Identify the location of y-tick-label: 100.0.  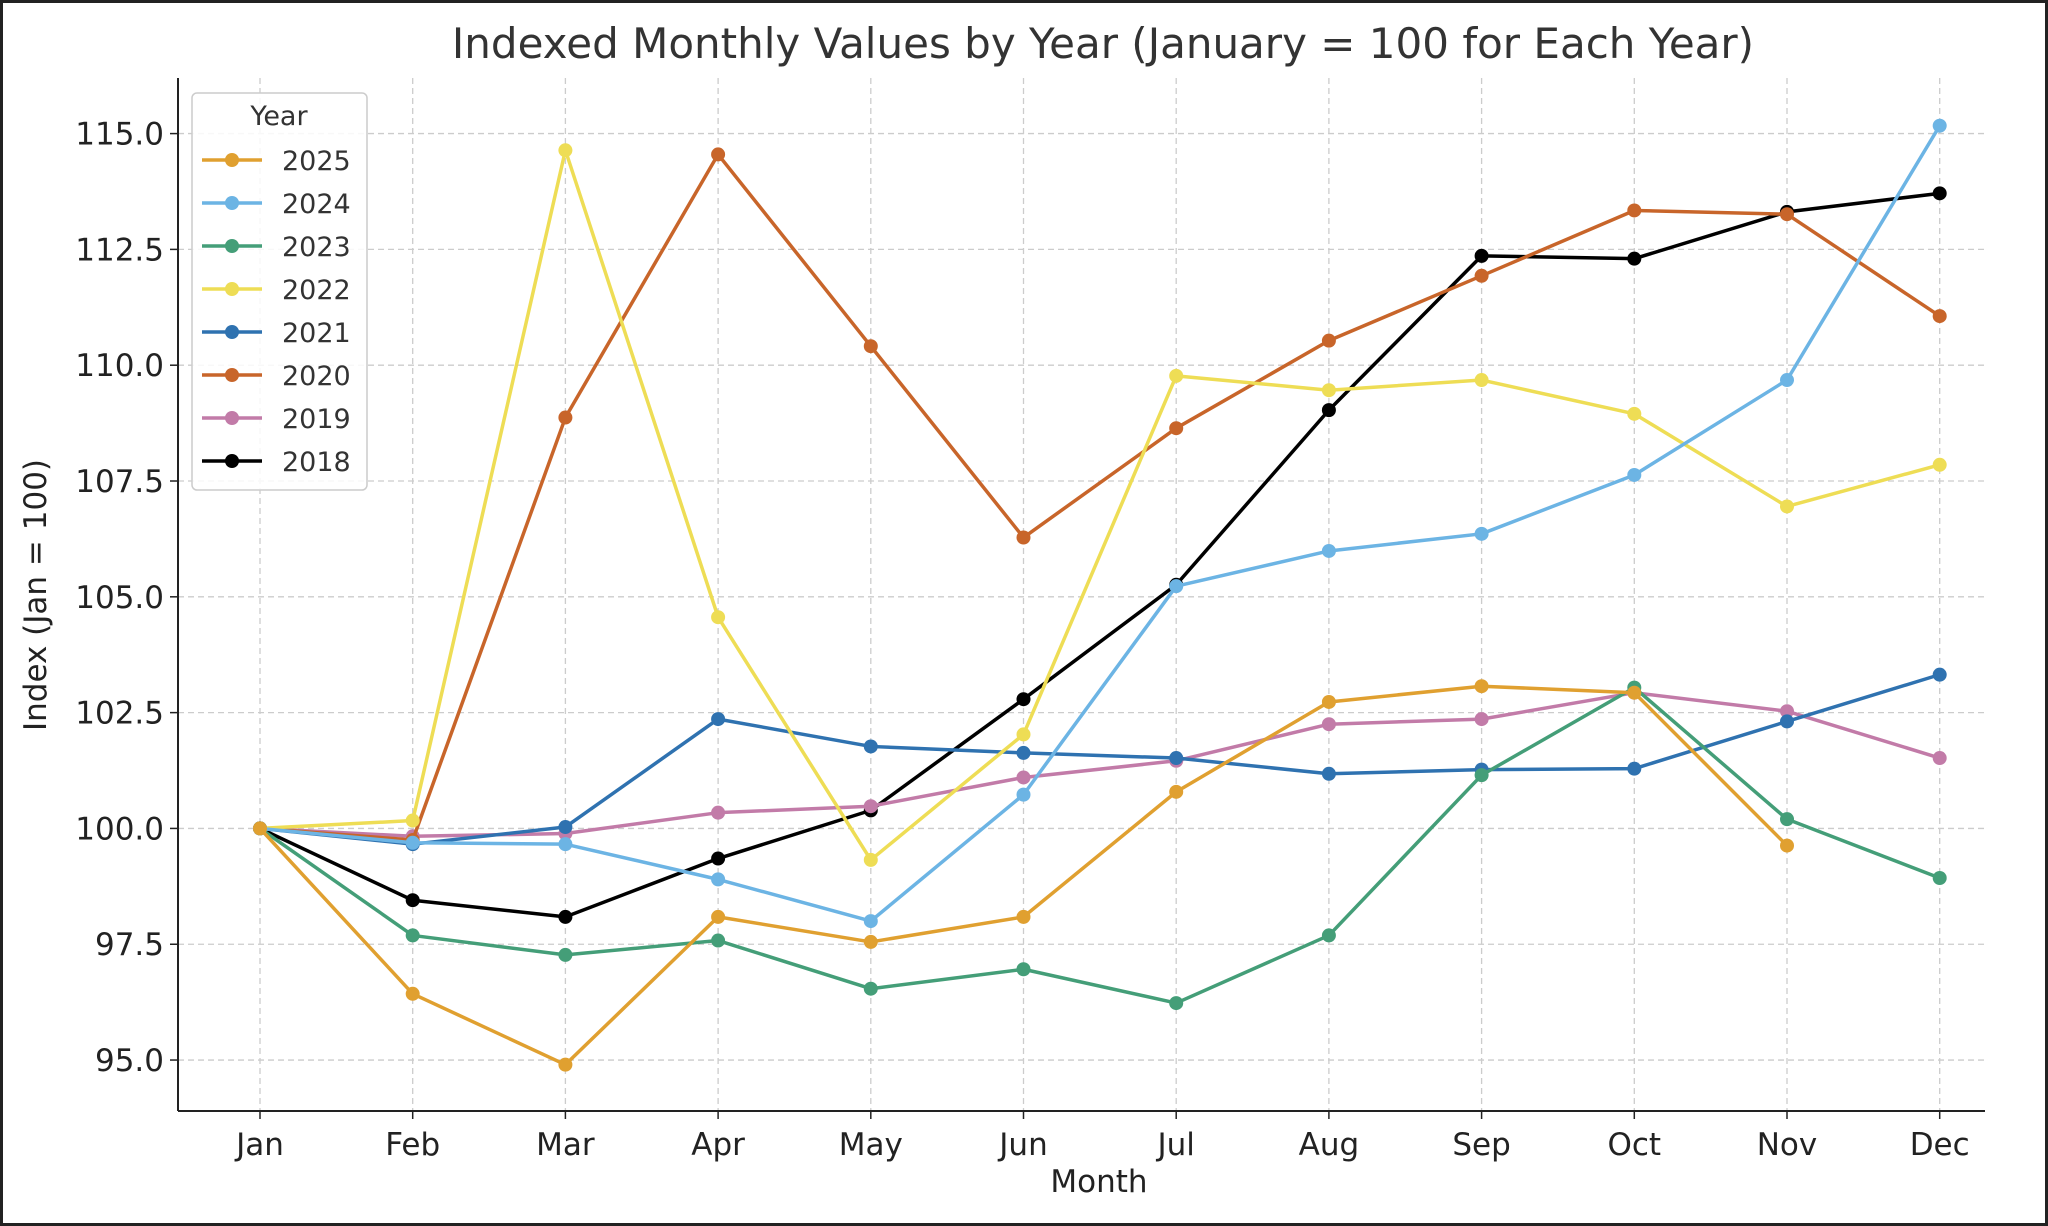
(119, 829).